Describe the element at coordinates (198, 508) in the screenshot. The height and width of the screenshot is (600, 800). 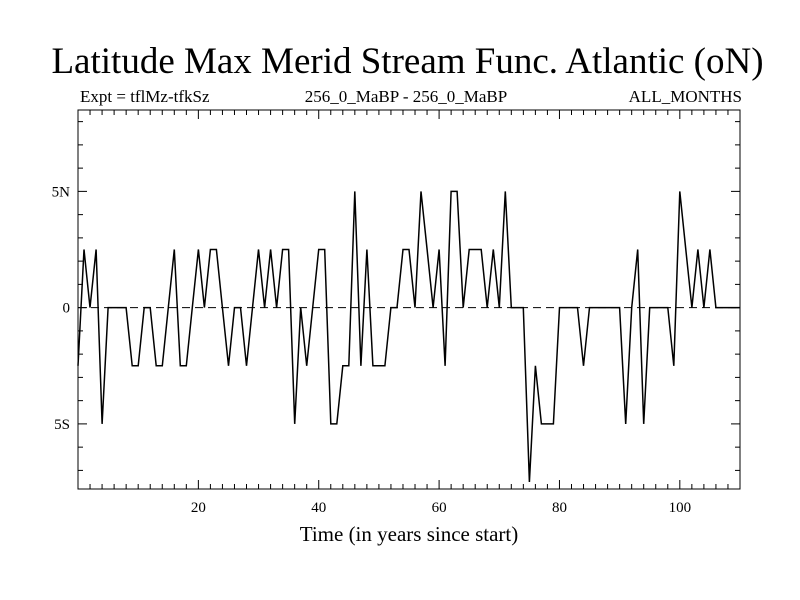
I see `x-tick-label: 20` at that location.